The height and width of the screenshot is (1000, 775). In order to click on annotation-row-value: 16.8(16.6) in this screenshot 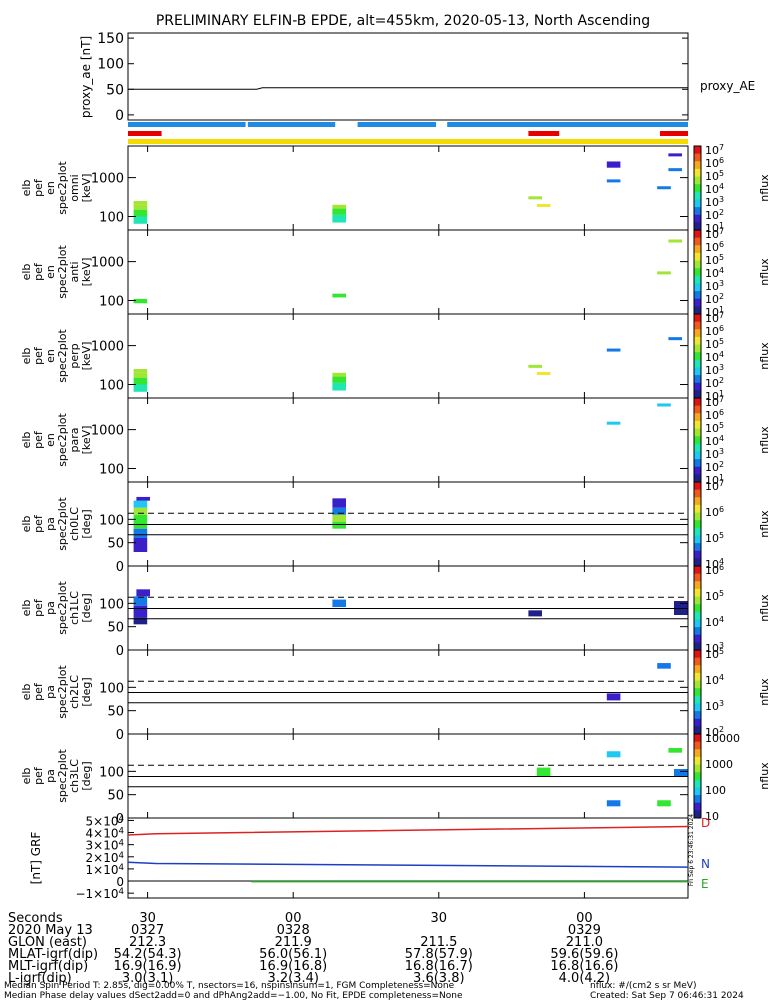, I will do `click(584, 966)`.